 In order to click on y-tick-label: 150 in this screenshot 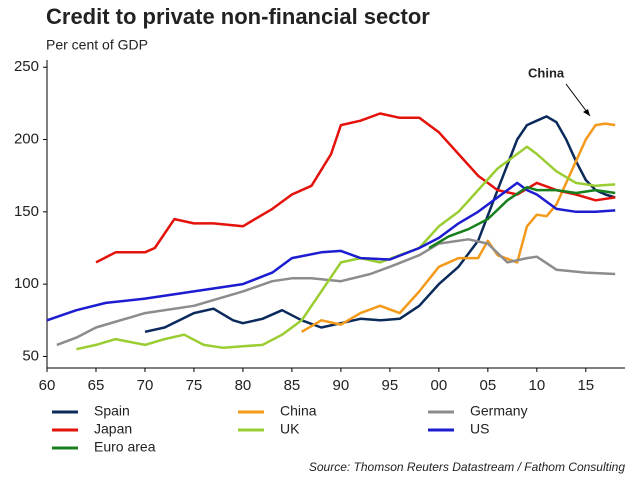, I will do `click(26, 211)`.